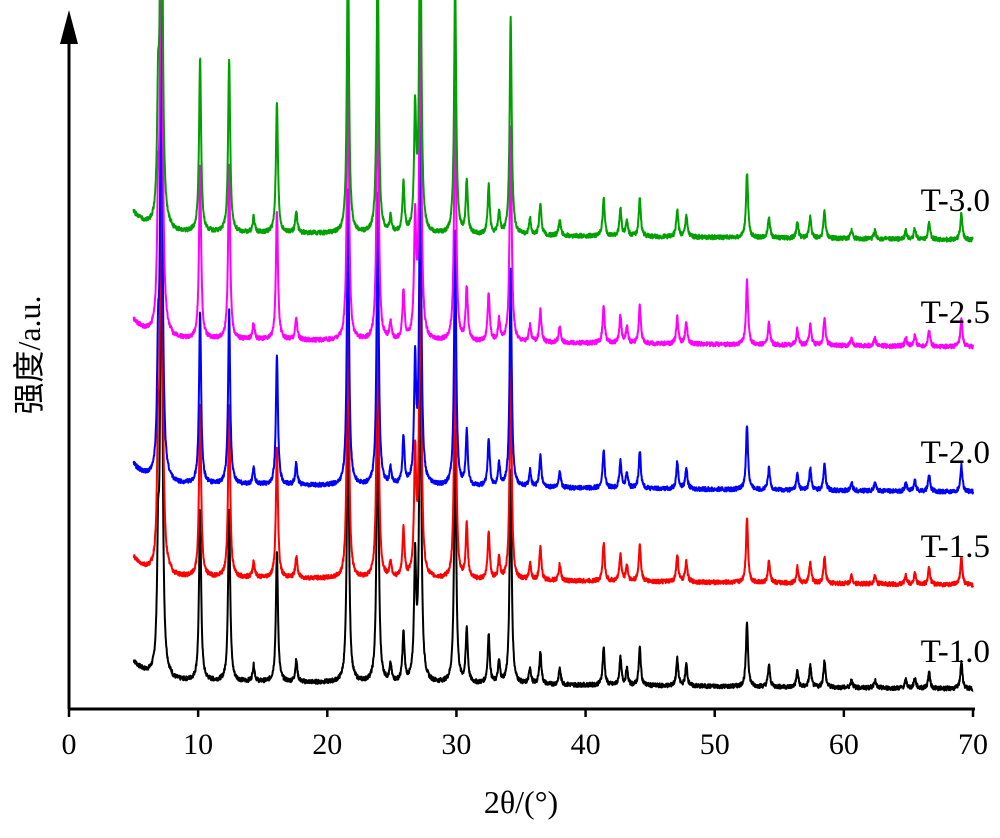 The width and height of the screenshot is (1000, 838). What do you see at coordinates (456, 744) in the screenshot?
I see `x-tick-label: 30` at bounding box center [456, 744].